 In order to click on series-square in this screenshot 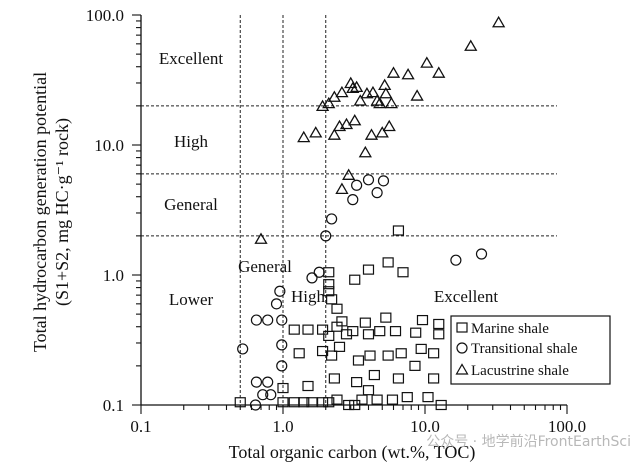, I will do `click(340, 318)`.